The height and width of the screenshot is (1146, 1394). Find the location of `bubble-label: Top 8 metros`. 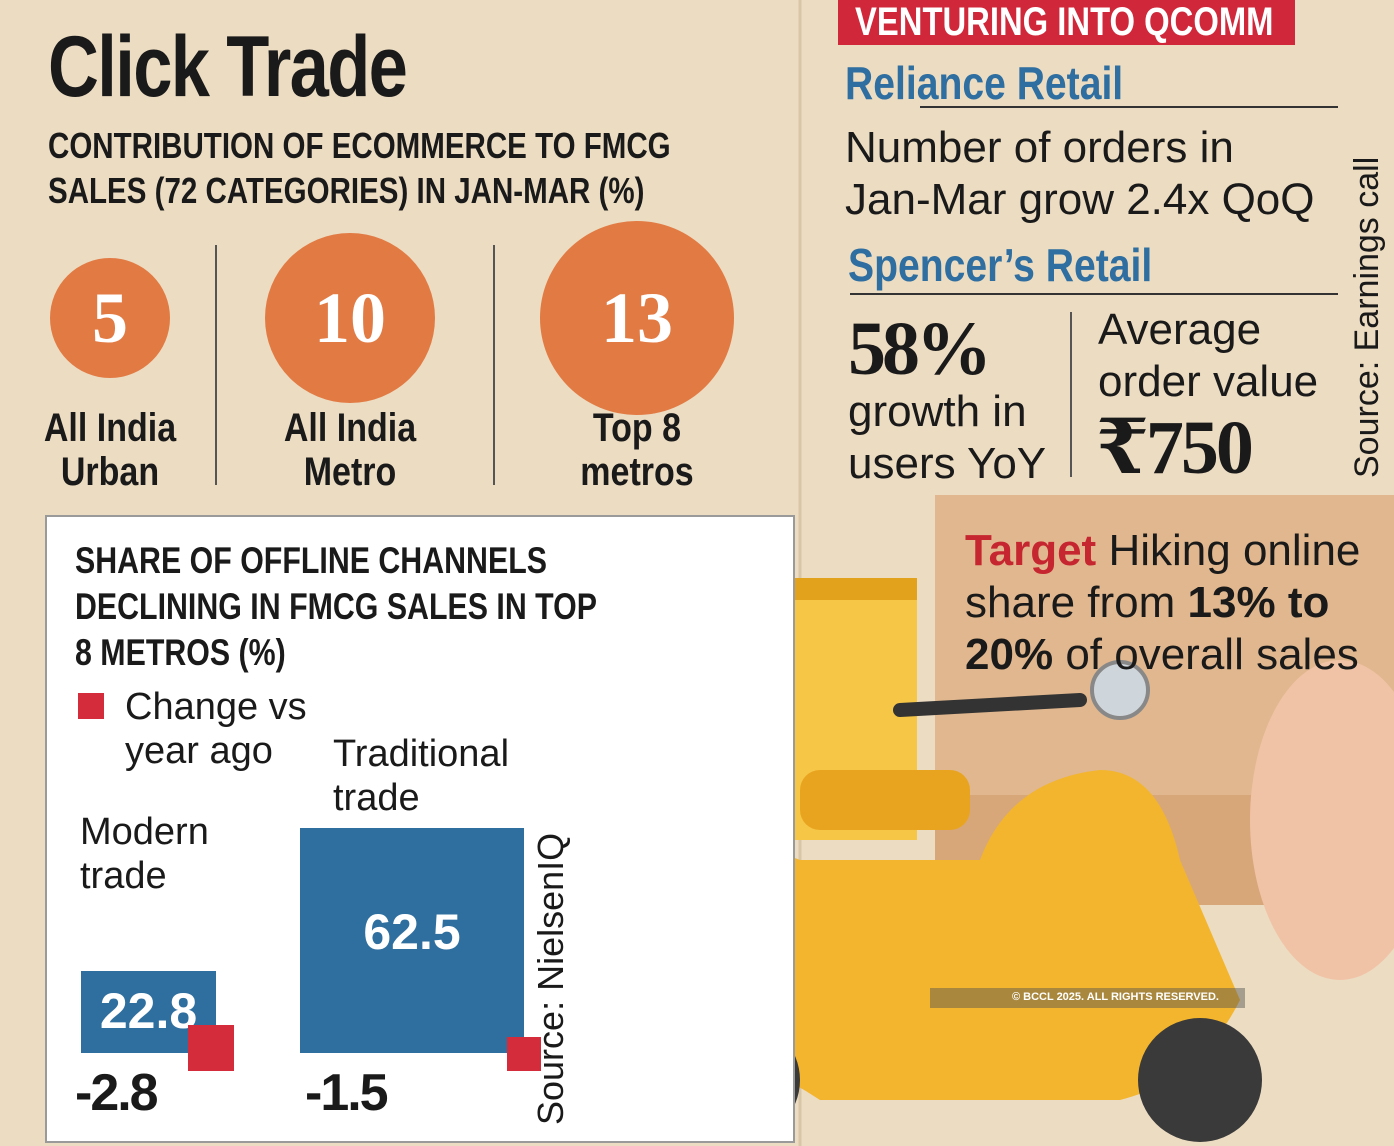

bubble-label: Top 8 metros is located at coordinates (637, 450).